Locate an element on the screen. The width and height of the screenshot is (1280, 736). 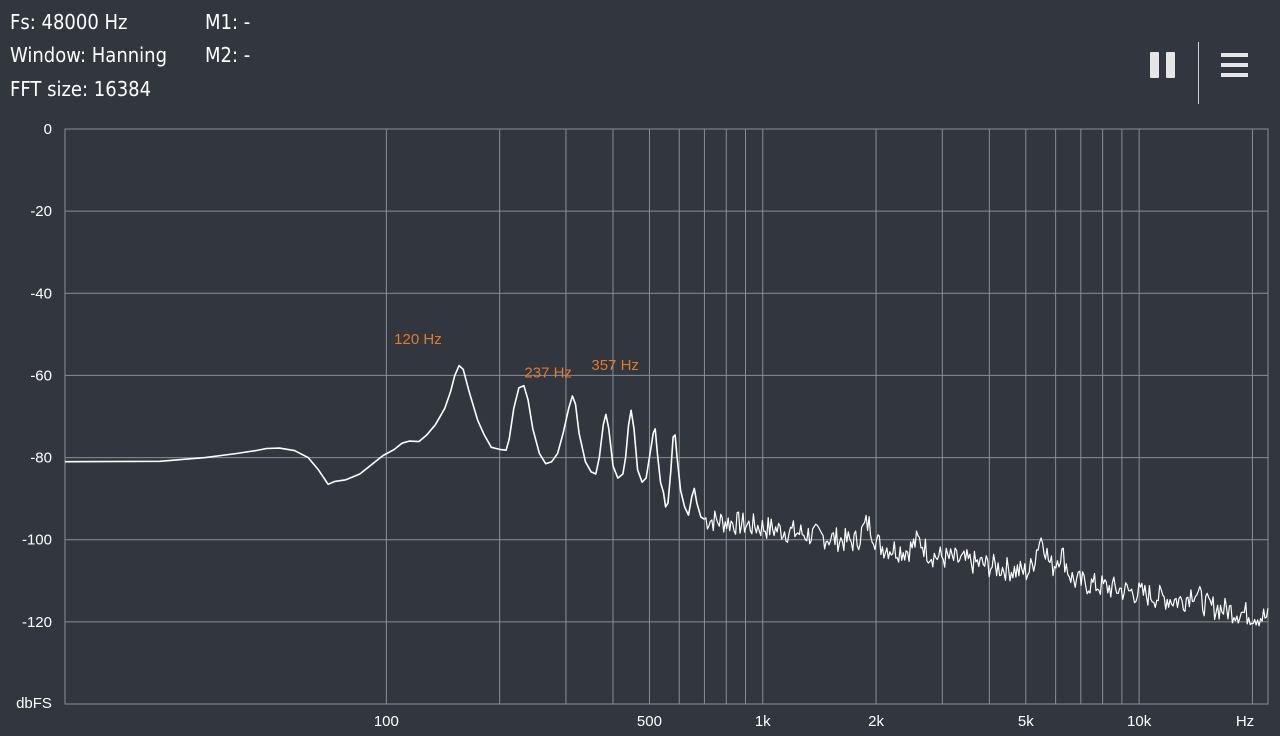
x-tick-label: 1k is located at coordinates (763, 721).